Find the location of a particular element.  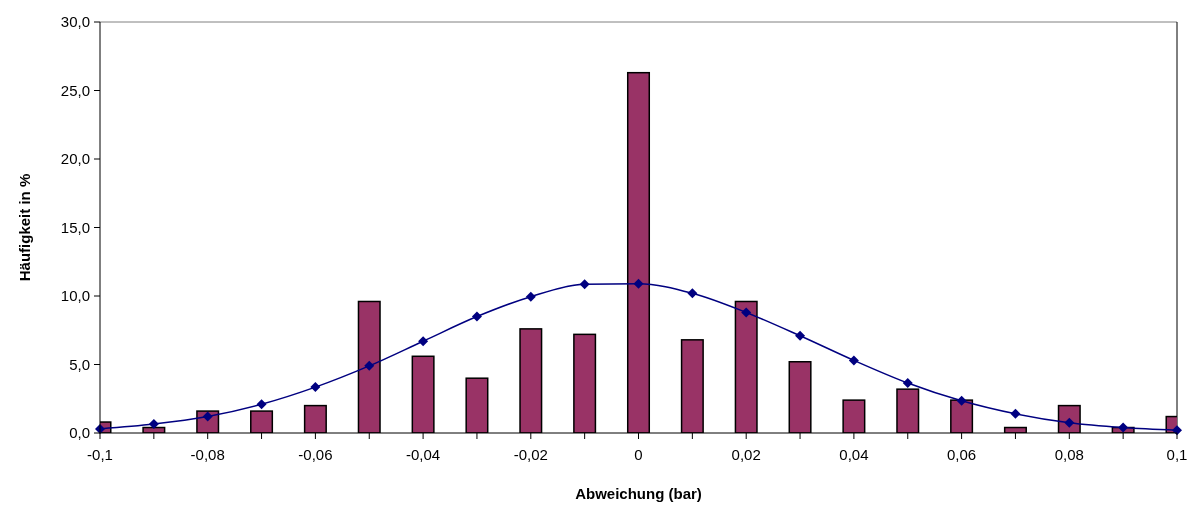

x-tick-label: 0,04 is located at coordinates (854, 454).